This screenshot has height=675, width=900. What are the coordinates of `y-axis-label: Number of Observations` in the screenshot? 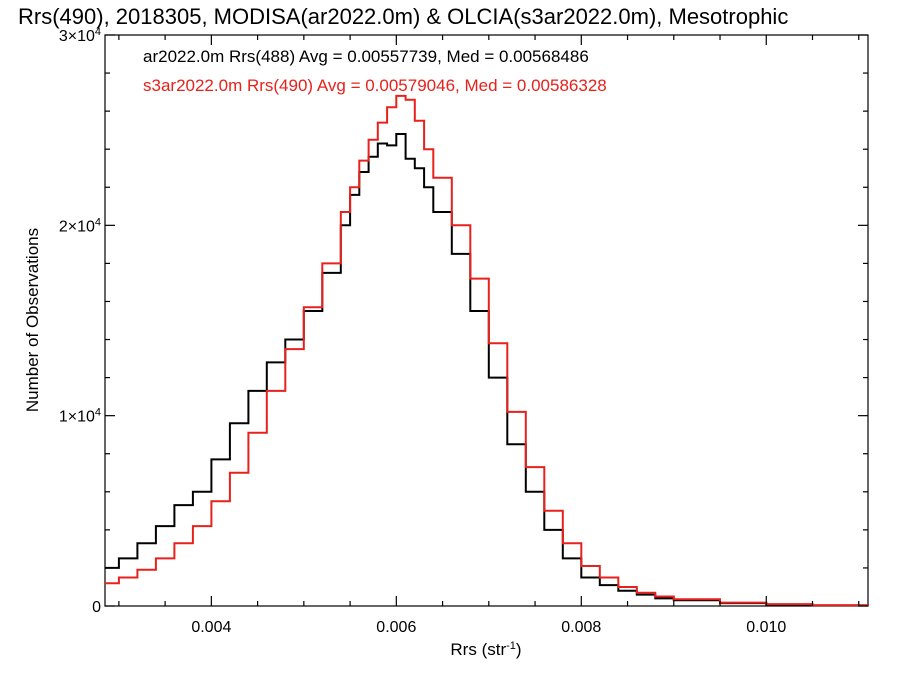 It's located at (32, 320).